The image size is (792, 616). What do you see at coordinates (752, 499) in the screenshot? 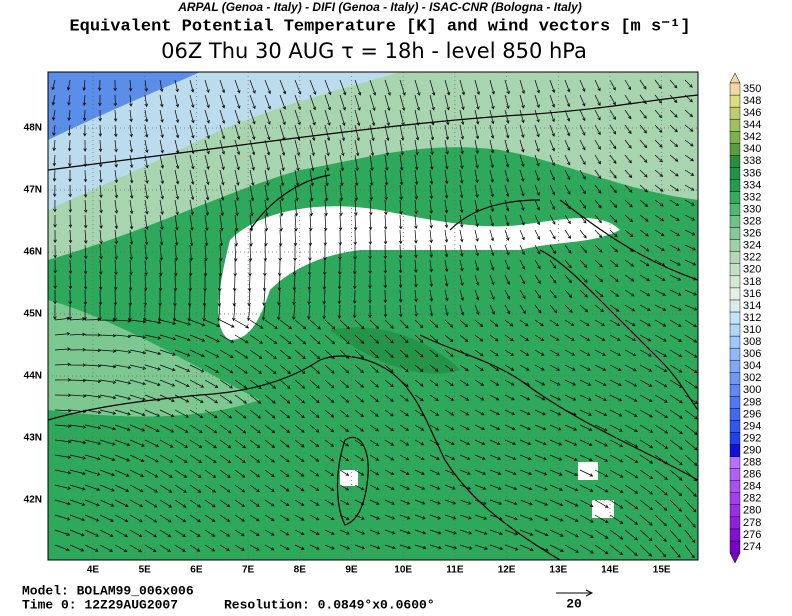
I see `colorbar-label: 282` at bounding box center [752, 499].